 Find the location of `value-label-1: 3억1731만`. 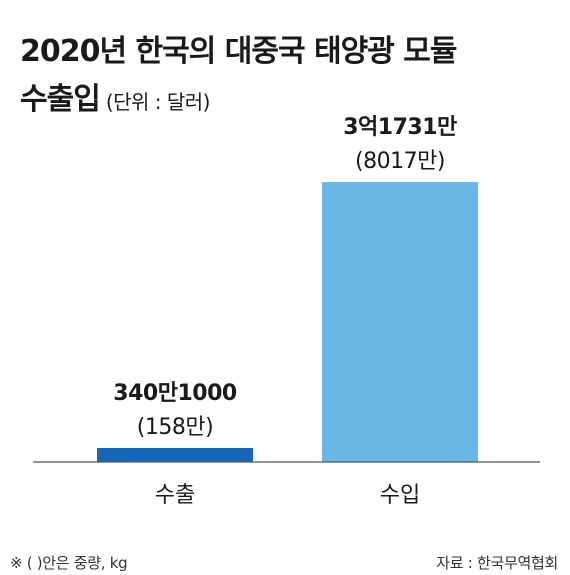

value-label-1: 3억1731만 is located at coordinates (400, 127).